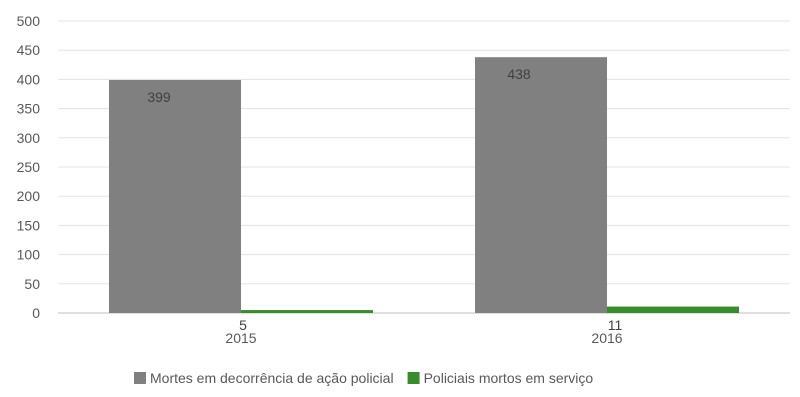 This screenshot has height=397, width=800. I want to click on x-axis: 2015 2016, so click(423, 338).